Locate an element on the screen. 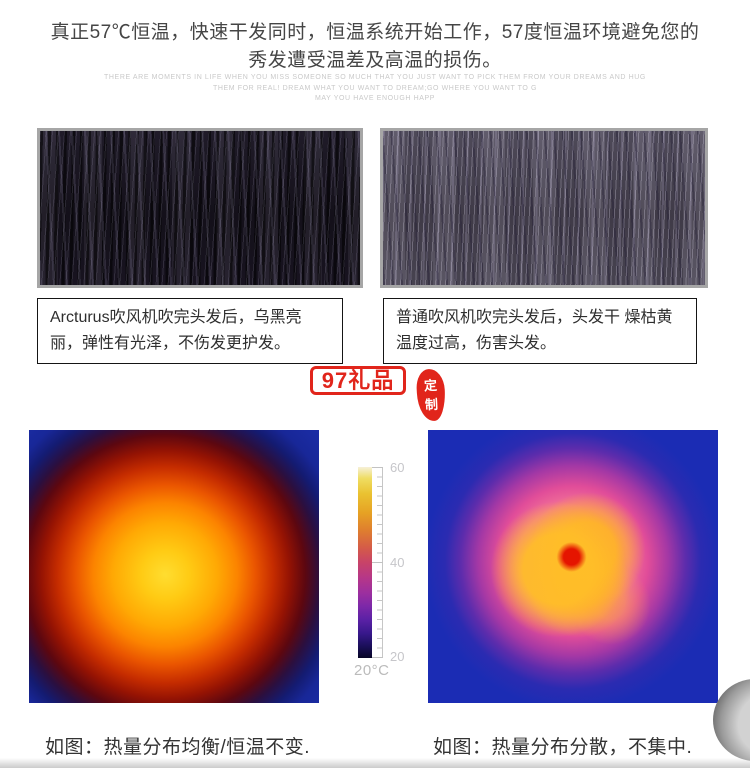 This screenshot has height=768, width=750. caption-even-heat: 如图：热量分布均衡/恒温不变. is located at coordinates (178, 747).